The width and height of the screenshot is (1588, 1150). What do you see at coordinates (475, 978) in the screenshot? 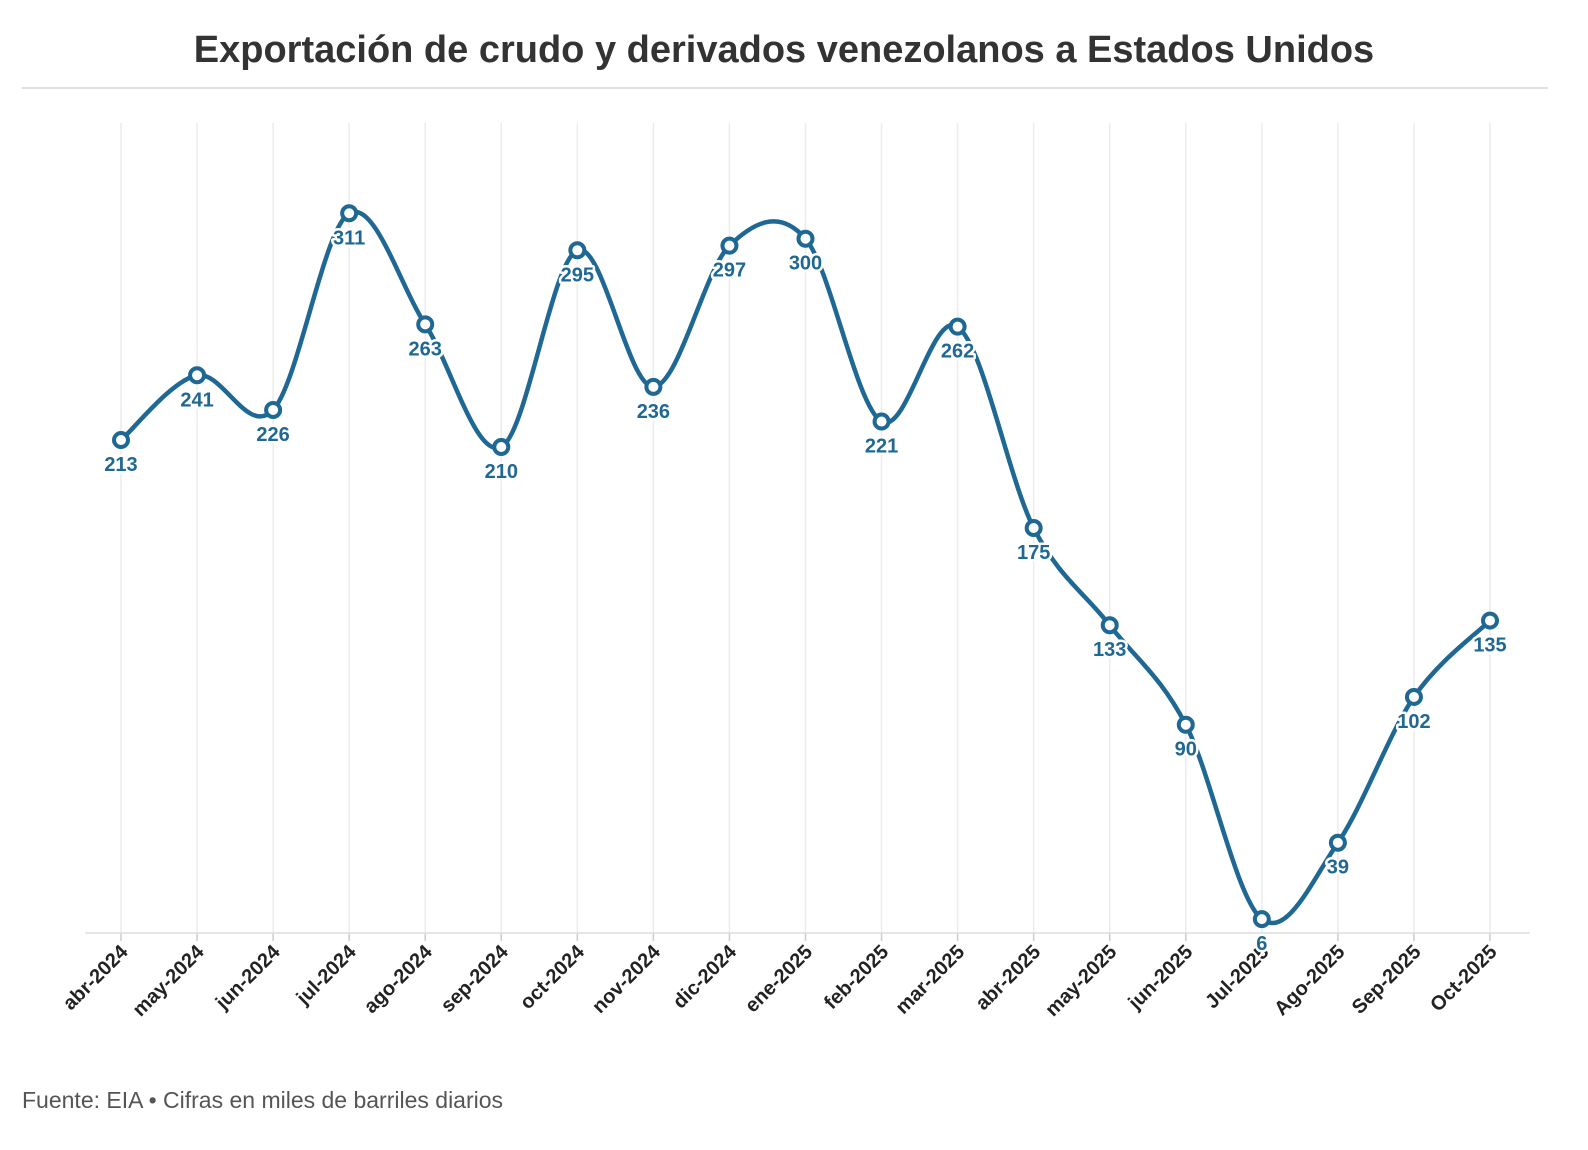
I see `x-tick-label: sep-2024` at bounding box center [475, 978].